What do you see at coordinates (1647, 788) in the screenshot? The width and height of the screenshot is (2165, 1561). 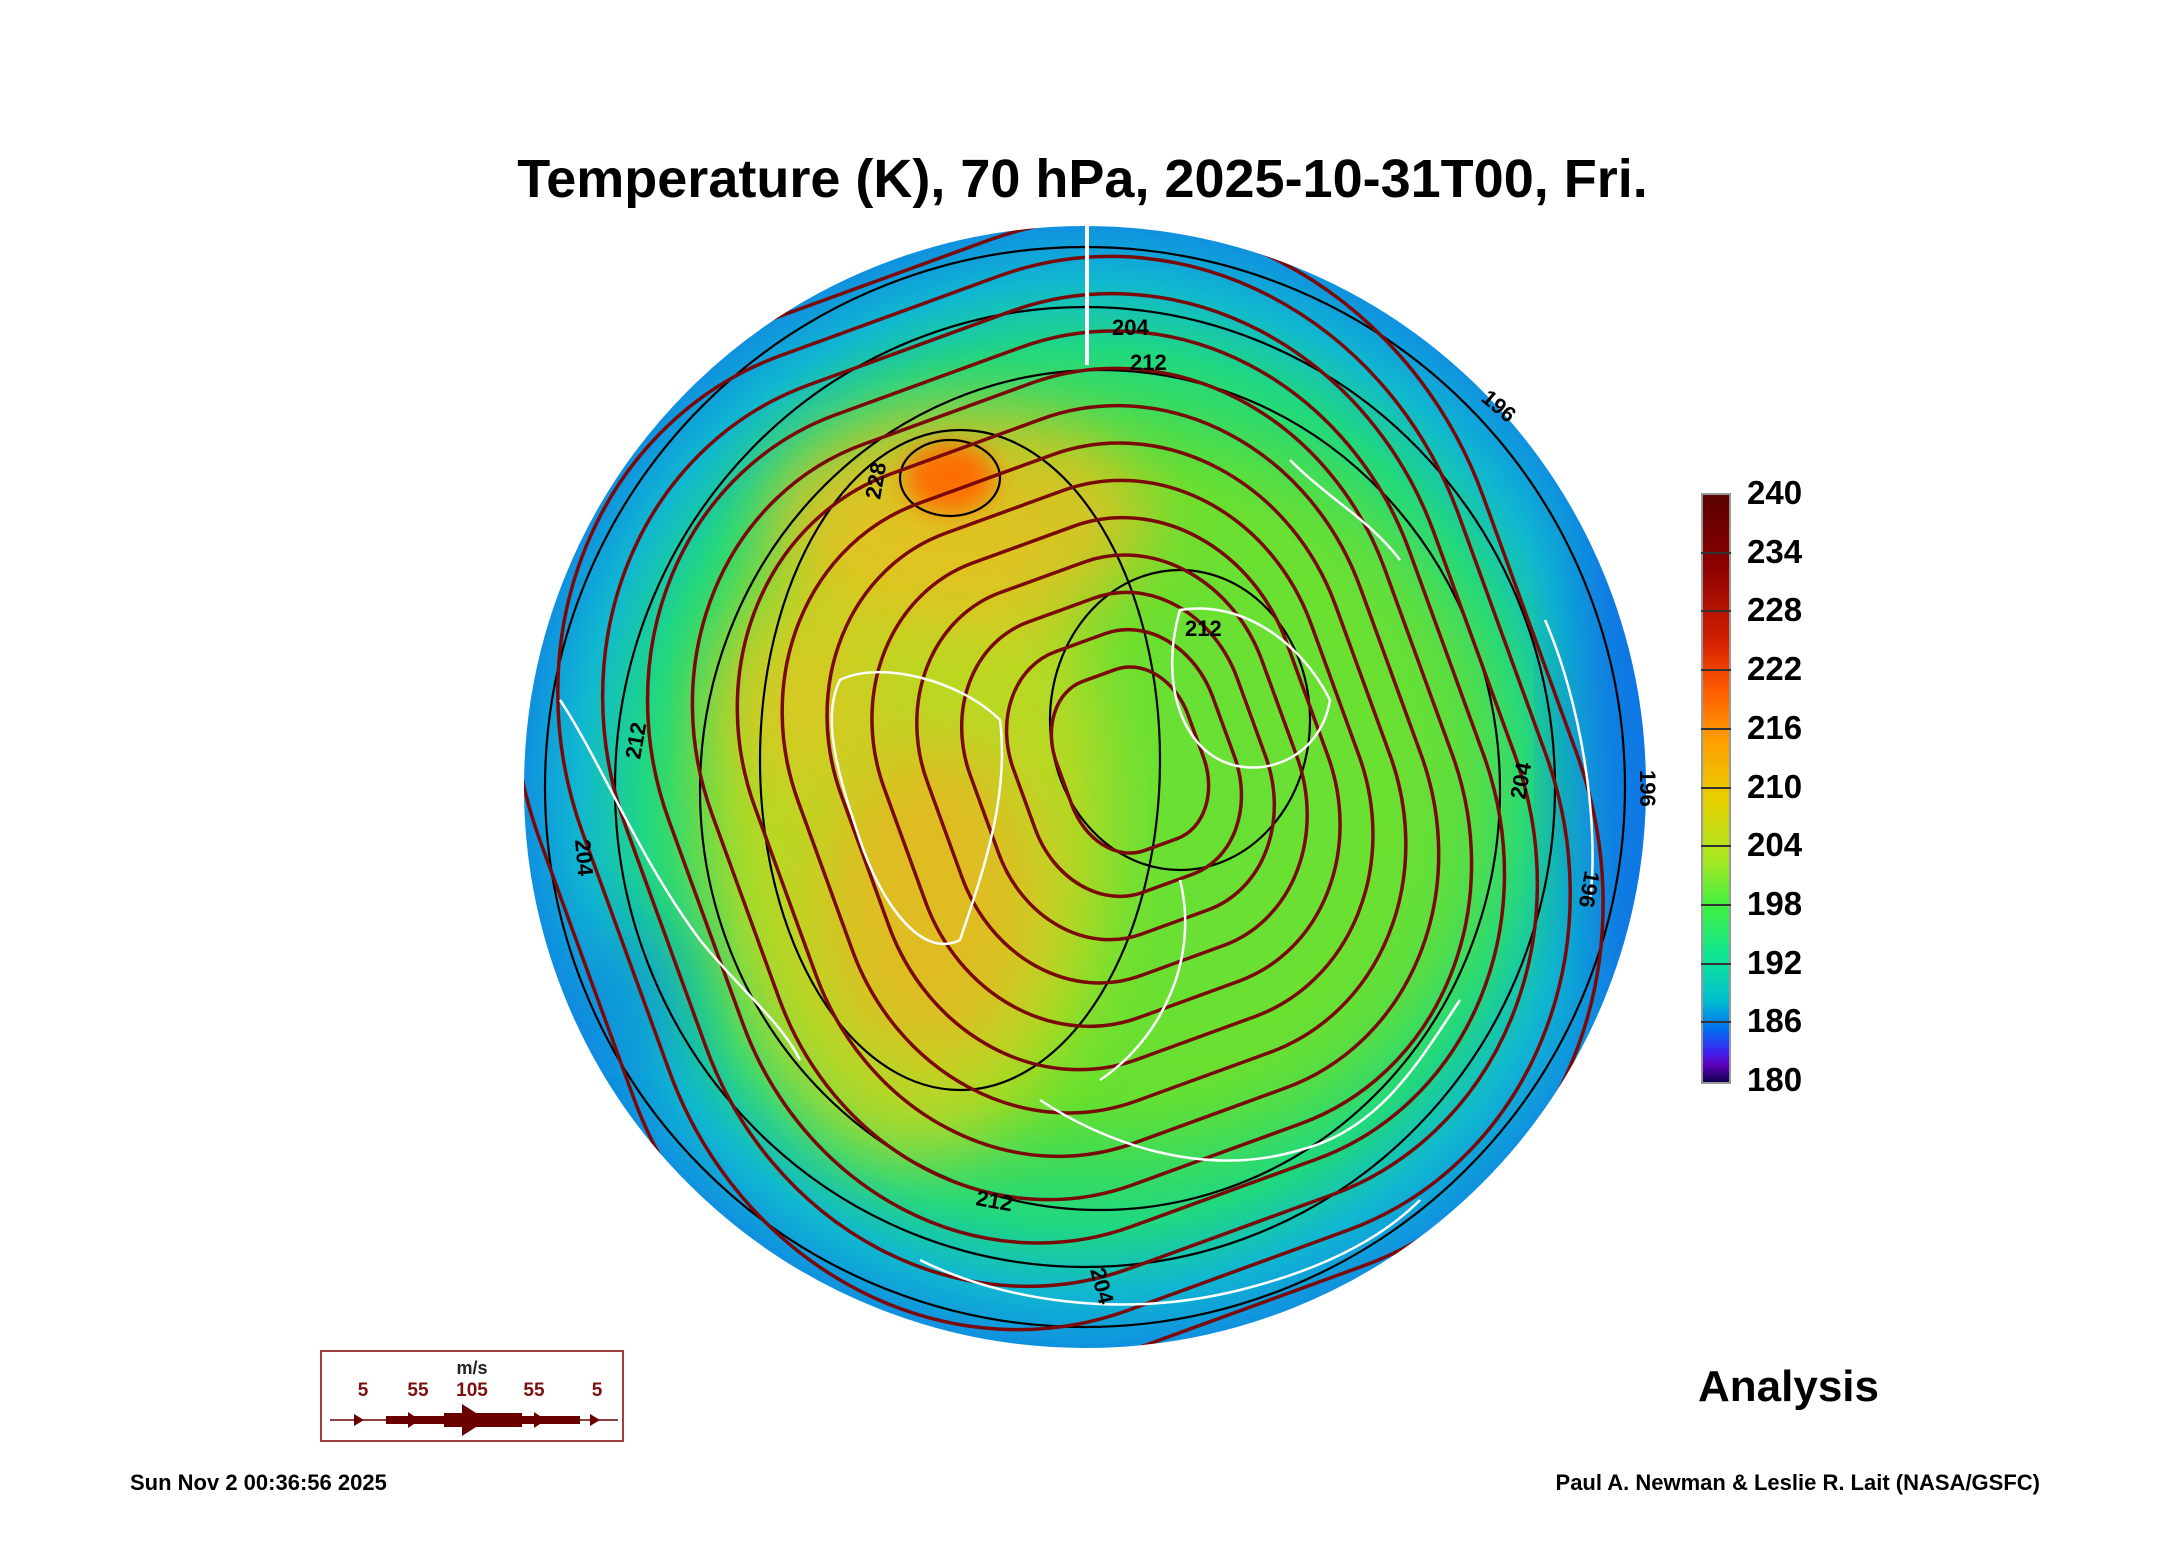 I see `contour-label: 196` at bounding box center [1647, 788].